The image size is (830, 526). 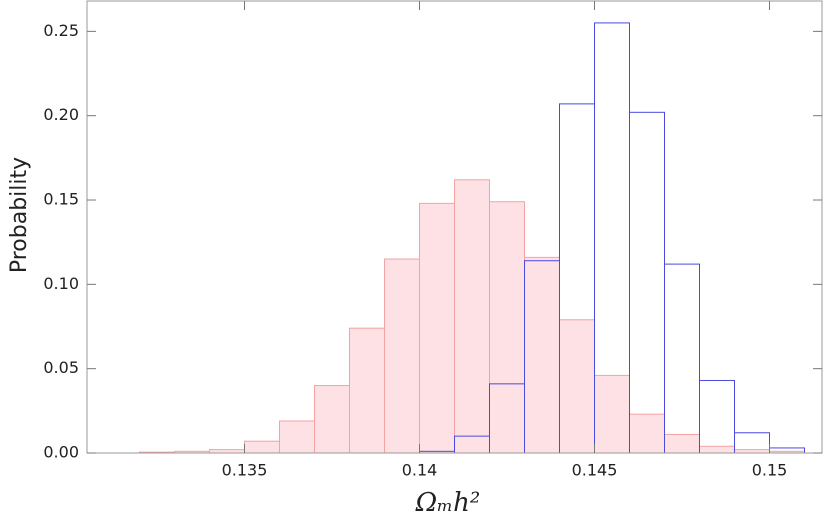 What do you see at coordinates (61, 30) in the screenshot?
I see `y-tick-label: 0.25` at bounding box center [61, 30].